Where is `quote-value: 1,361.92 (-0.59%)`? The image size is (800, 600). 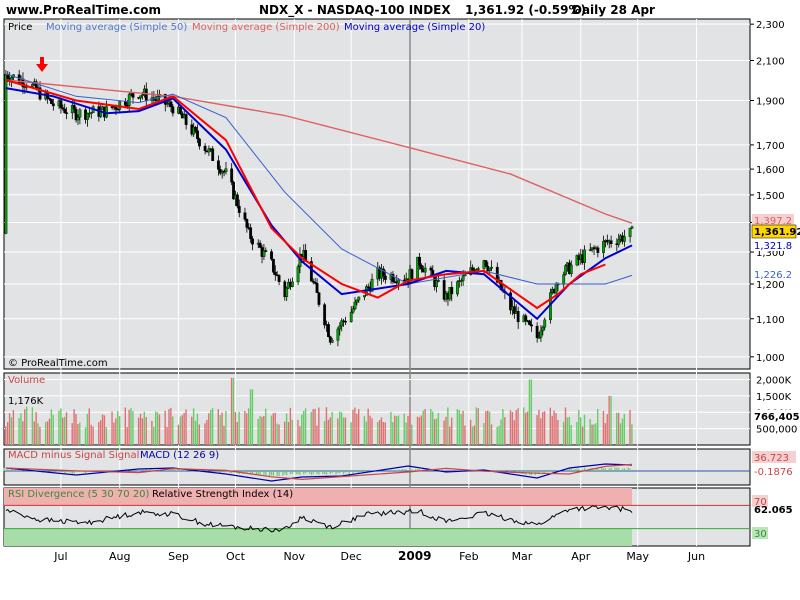
quote-value: 1,361.92 (-0.59%) is located at coordinates (525, 10).